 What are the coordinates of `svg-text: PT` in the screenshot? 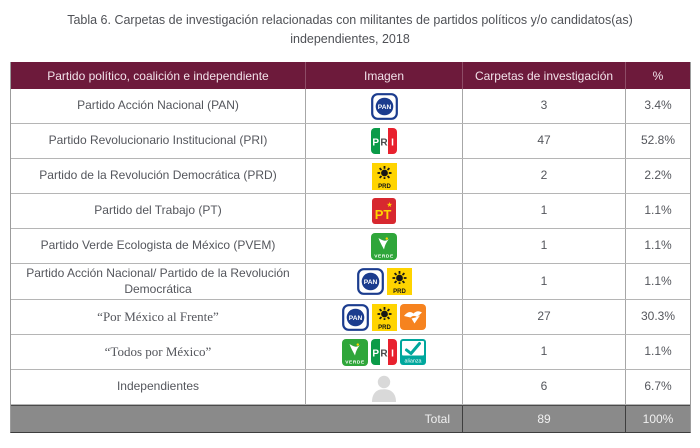 It's located at (383, 214).